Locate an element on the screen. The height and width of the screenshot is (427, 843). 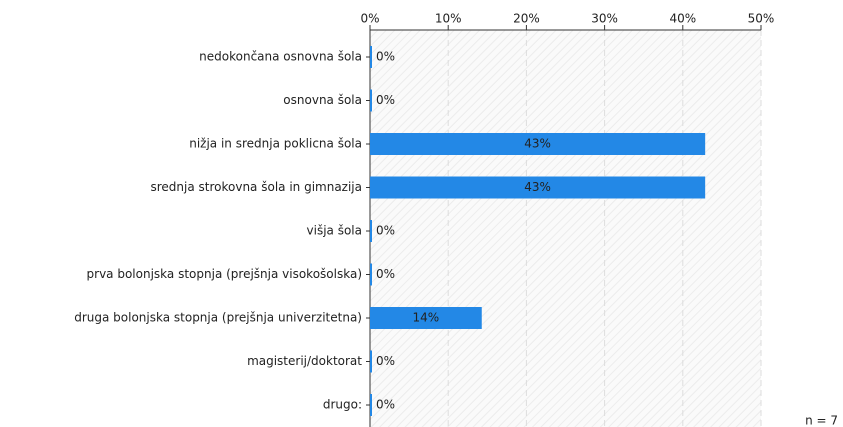
y-tick-label: magisterij/doktorat is located at coordinates (304, 361).